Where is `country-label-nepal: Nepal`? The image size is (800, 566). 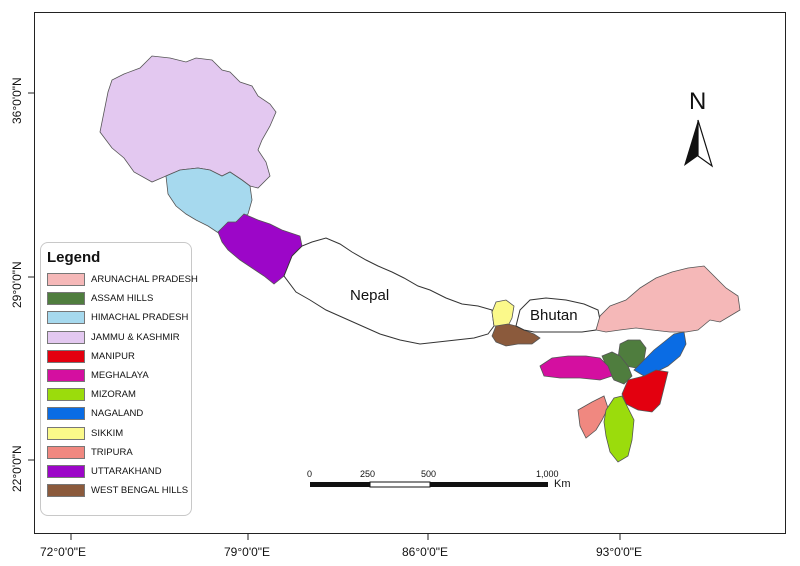 country-label-nepal: Nepal is located at coordinates (370, 295).